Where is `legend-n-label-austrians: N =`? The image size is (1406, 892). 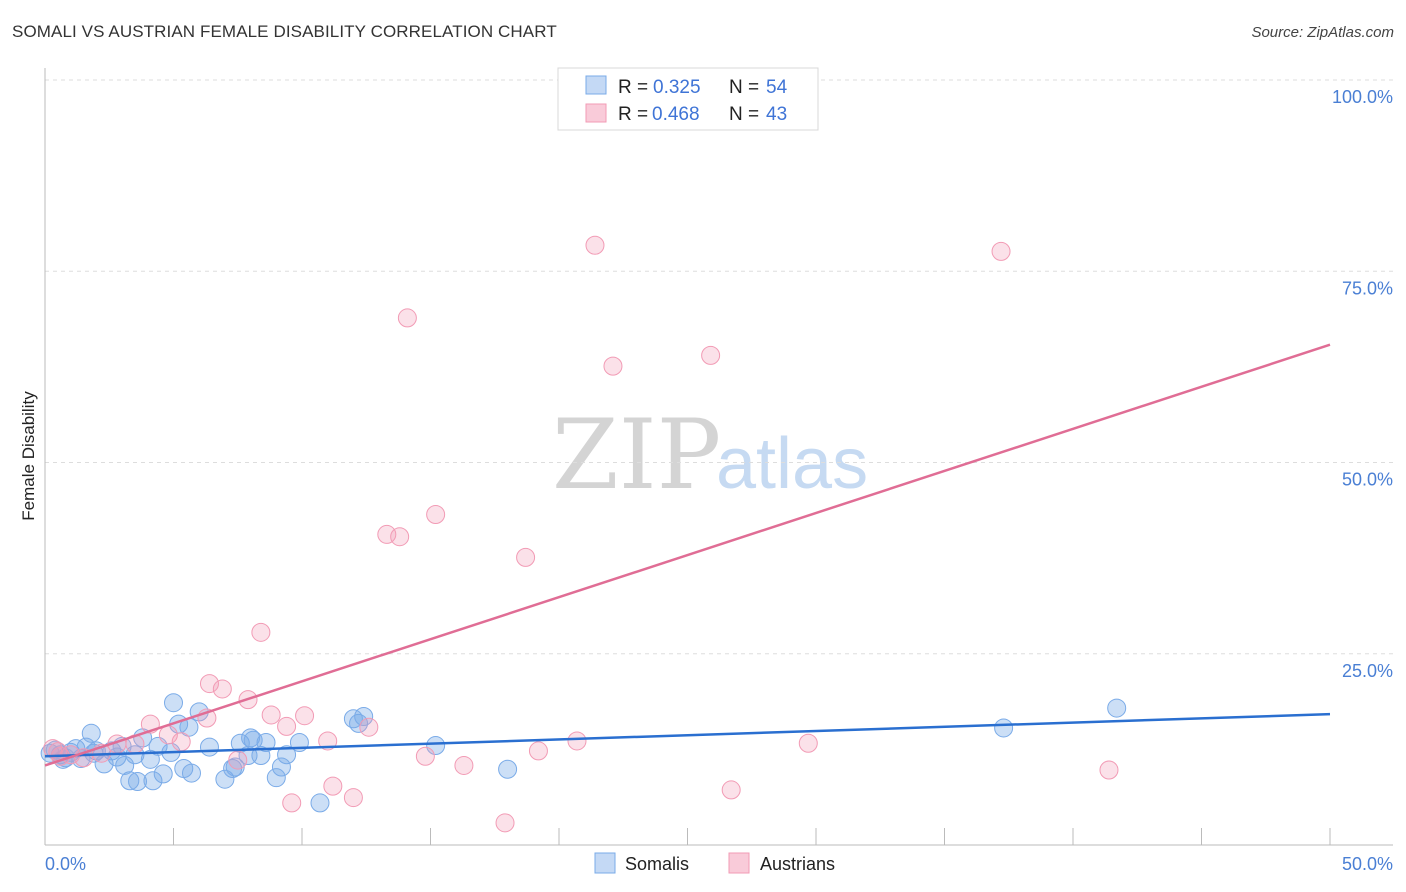
legend-n-label-austrians: N = is located at coordinates (744, 114).